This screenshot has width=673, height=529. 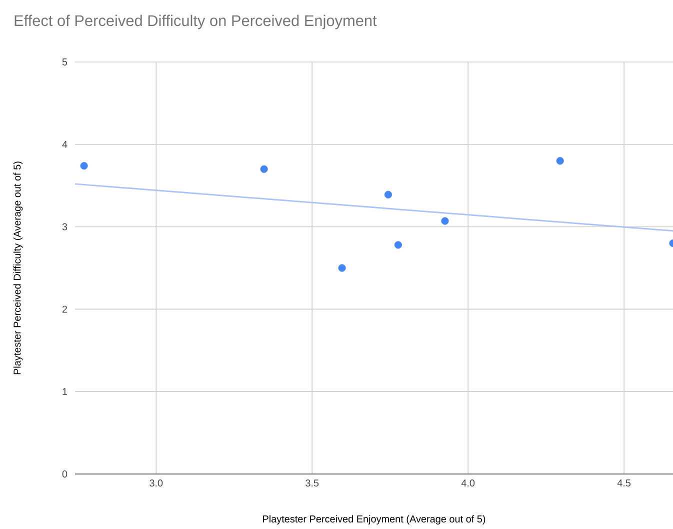 What do you see at coordinates (18, 268) in the screenshot?
I see `y-axis-title: Playtester Perceived Difficulty (Average out of 5)` at bounding box center [18, 268].